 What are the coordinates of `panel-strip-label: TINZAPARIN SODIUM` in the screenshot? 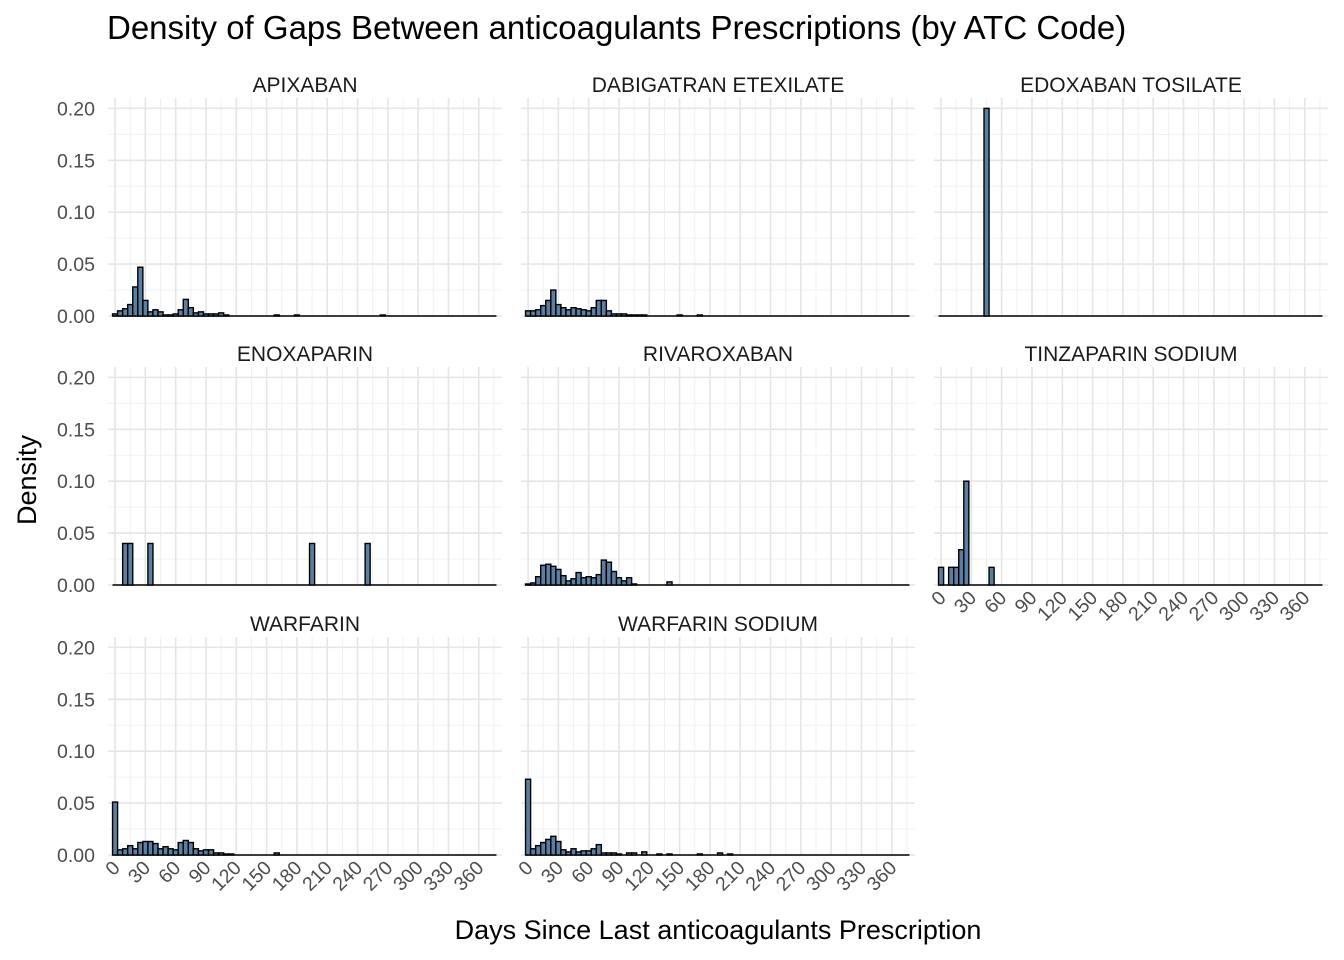 It's located at (1130, 354).